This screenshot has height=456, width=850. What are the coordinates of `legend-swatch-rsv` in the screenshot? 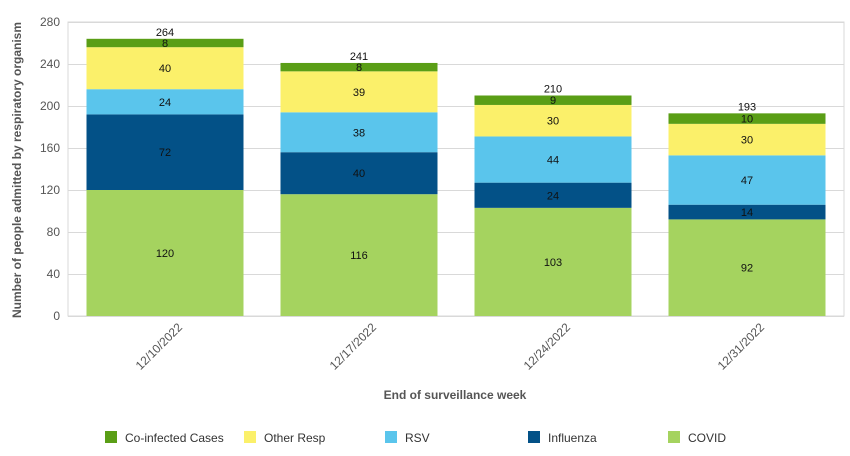 It's located at (391, 437).